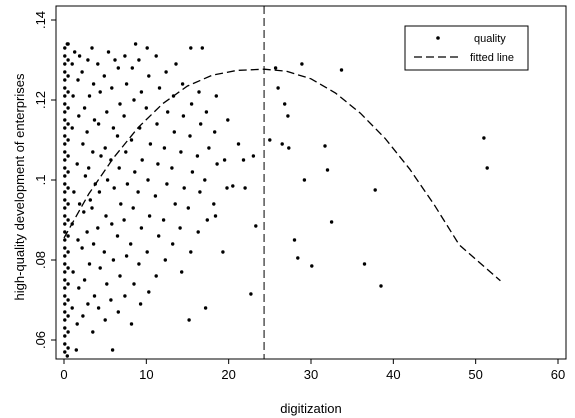 This screenshot has width=575, height=418. Describe the element at coordinates (475, 374) in the screenshot. I see `x-tick-label: 50` at that location.